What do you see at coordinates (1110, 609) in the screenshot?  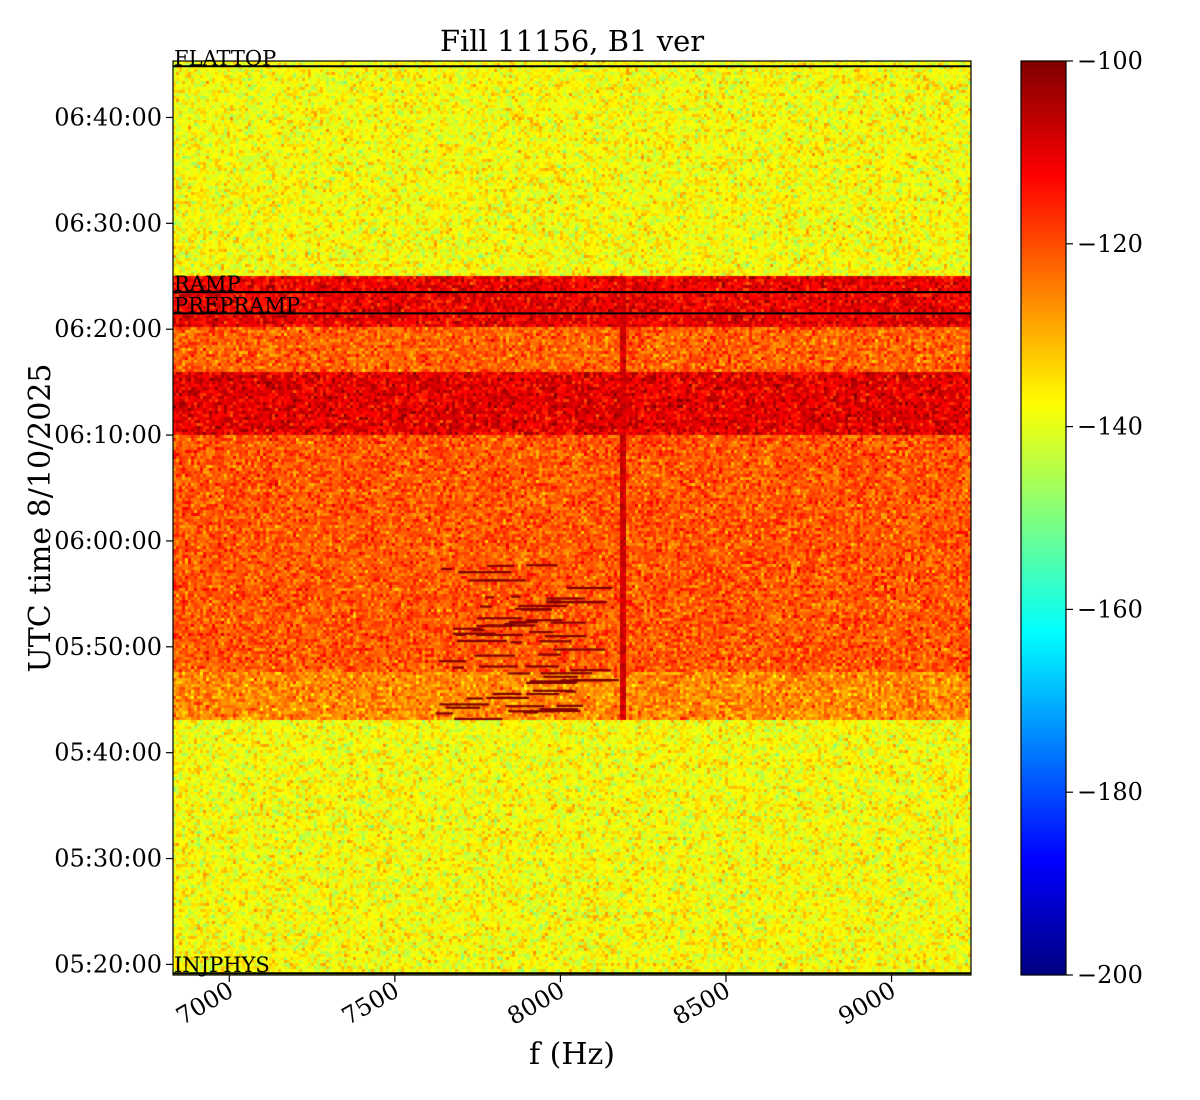 I see `colorbar-tick-label: −160` at bounding box center [1110, 609].